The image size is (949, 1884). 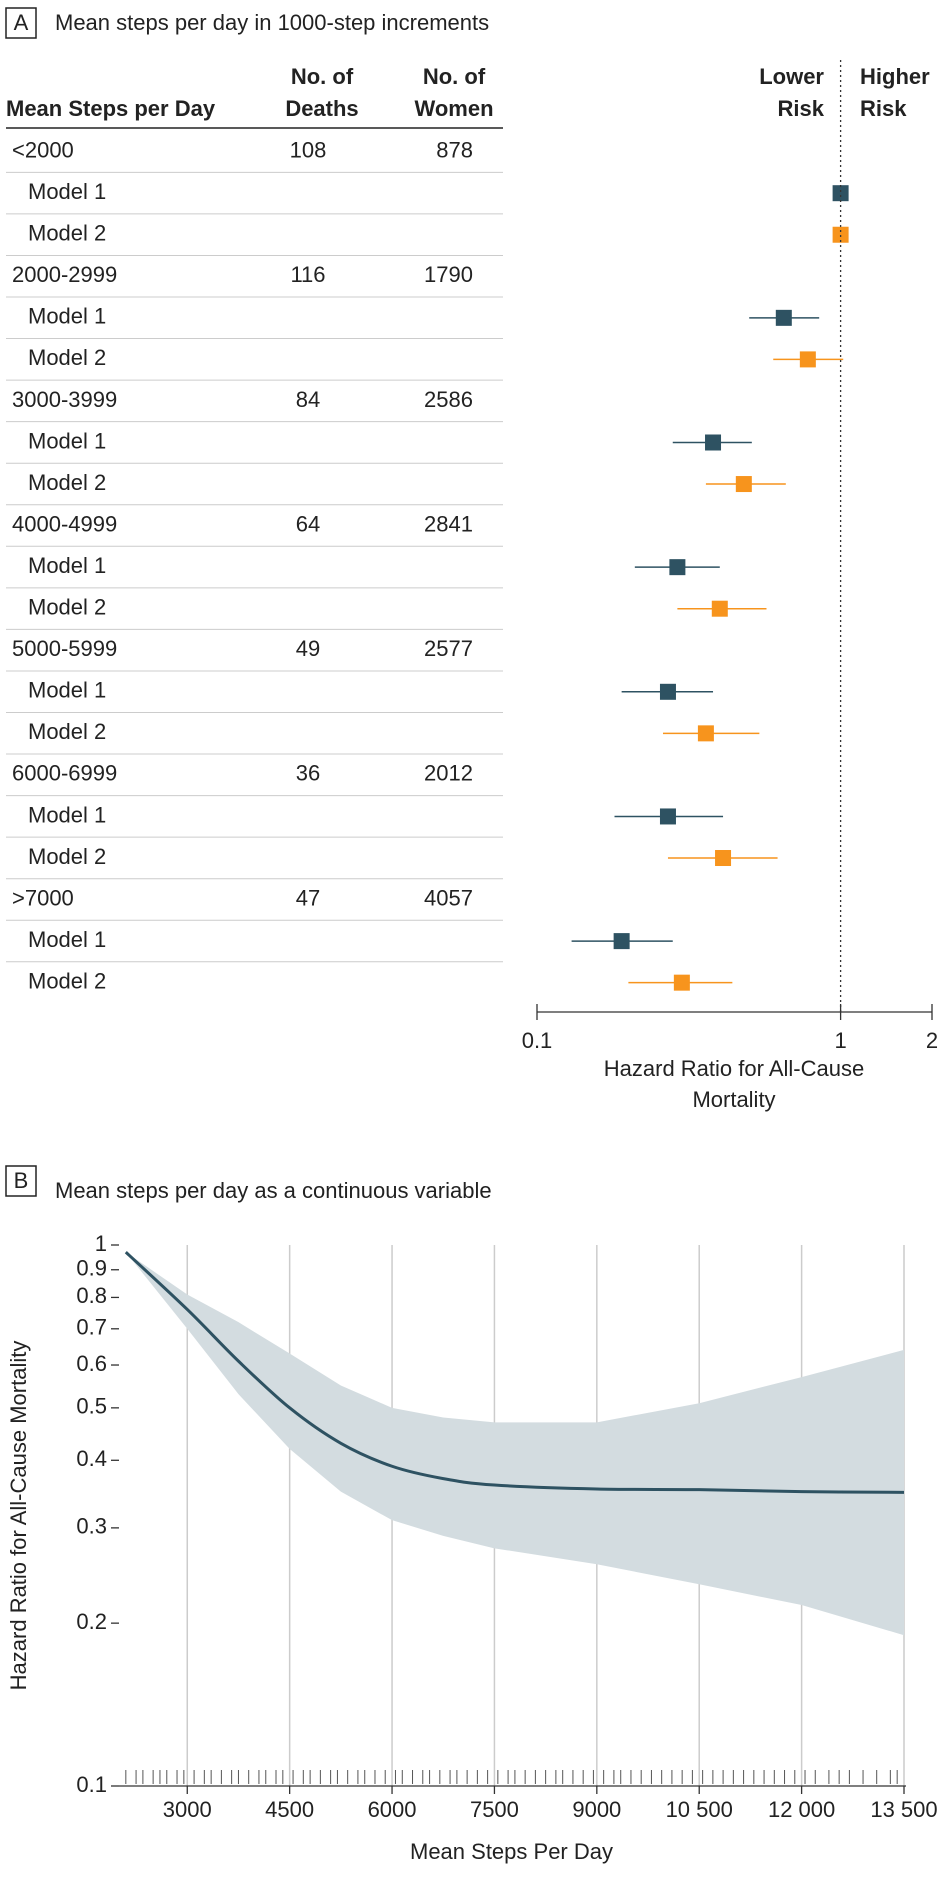 I want to click on row-label: 4000-4999, so click(x=64, y=523).